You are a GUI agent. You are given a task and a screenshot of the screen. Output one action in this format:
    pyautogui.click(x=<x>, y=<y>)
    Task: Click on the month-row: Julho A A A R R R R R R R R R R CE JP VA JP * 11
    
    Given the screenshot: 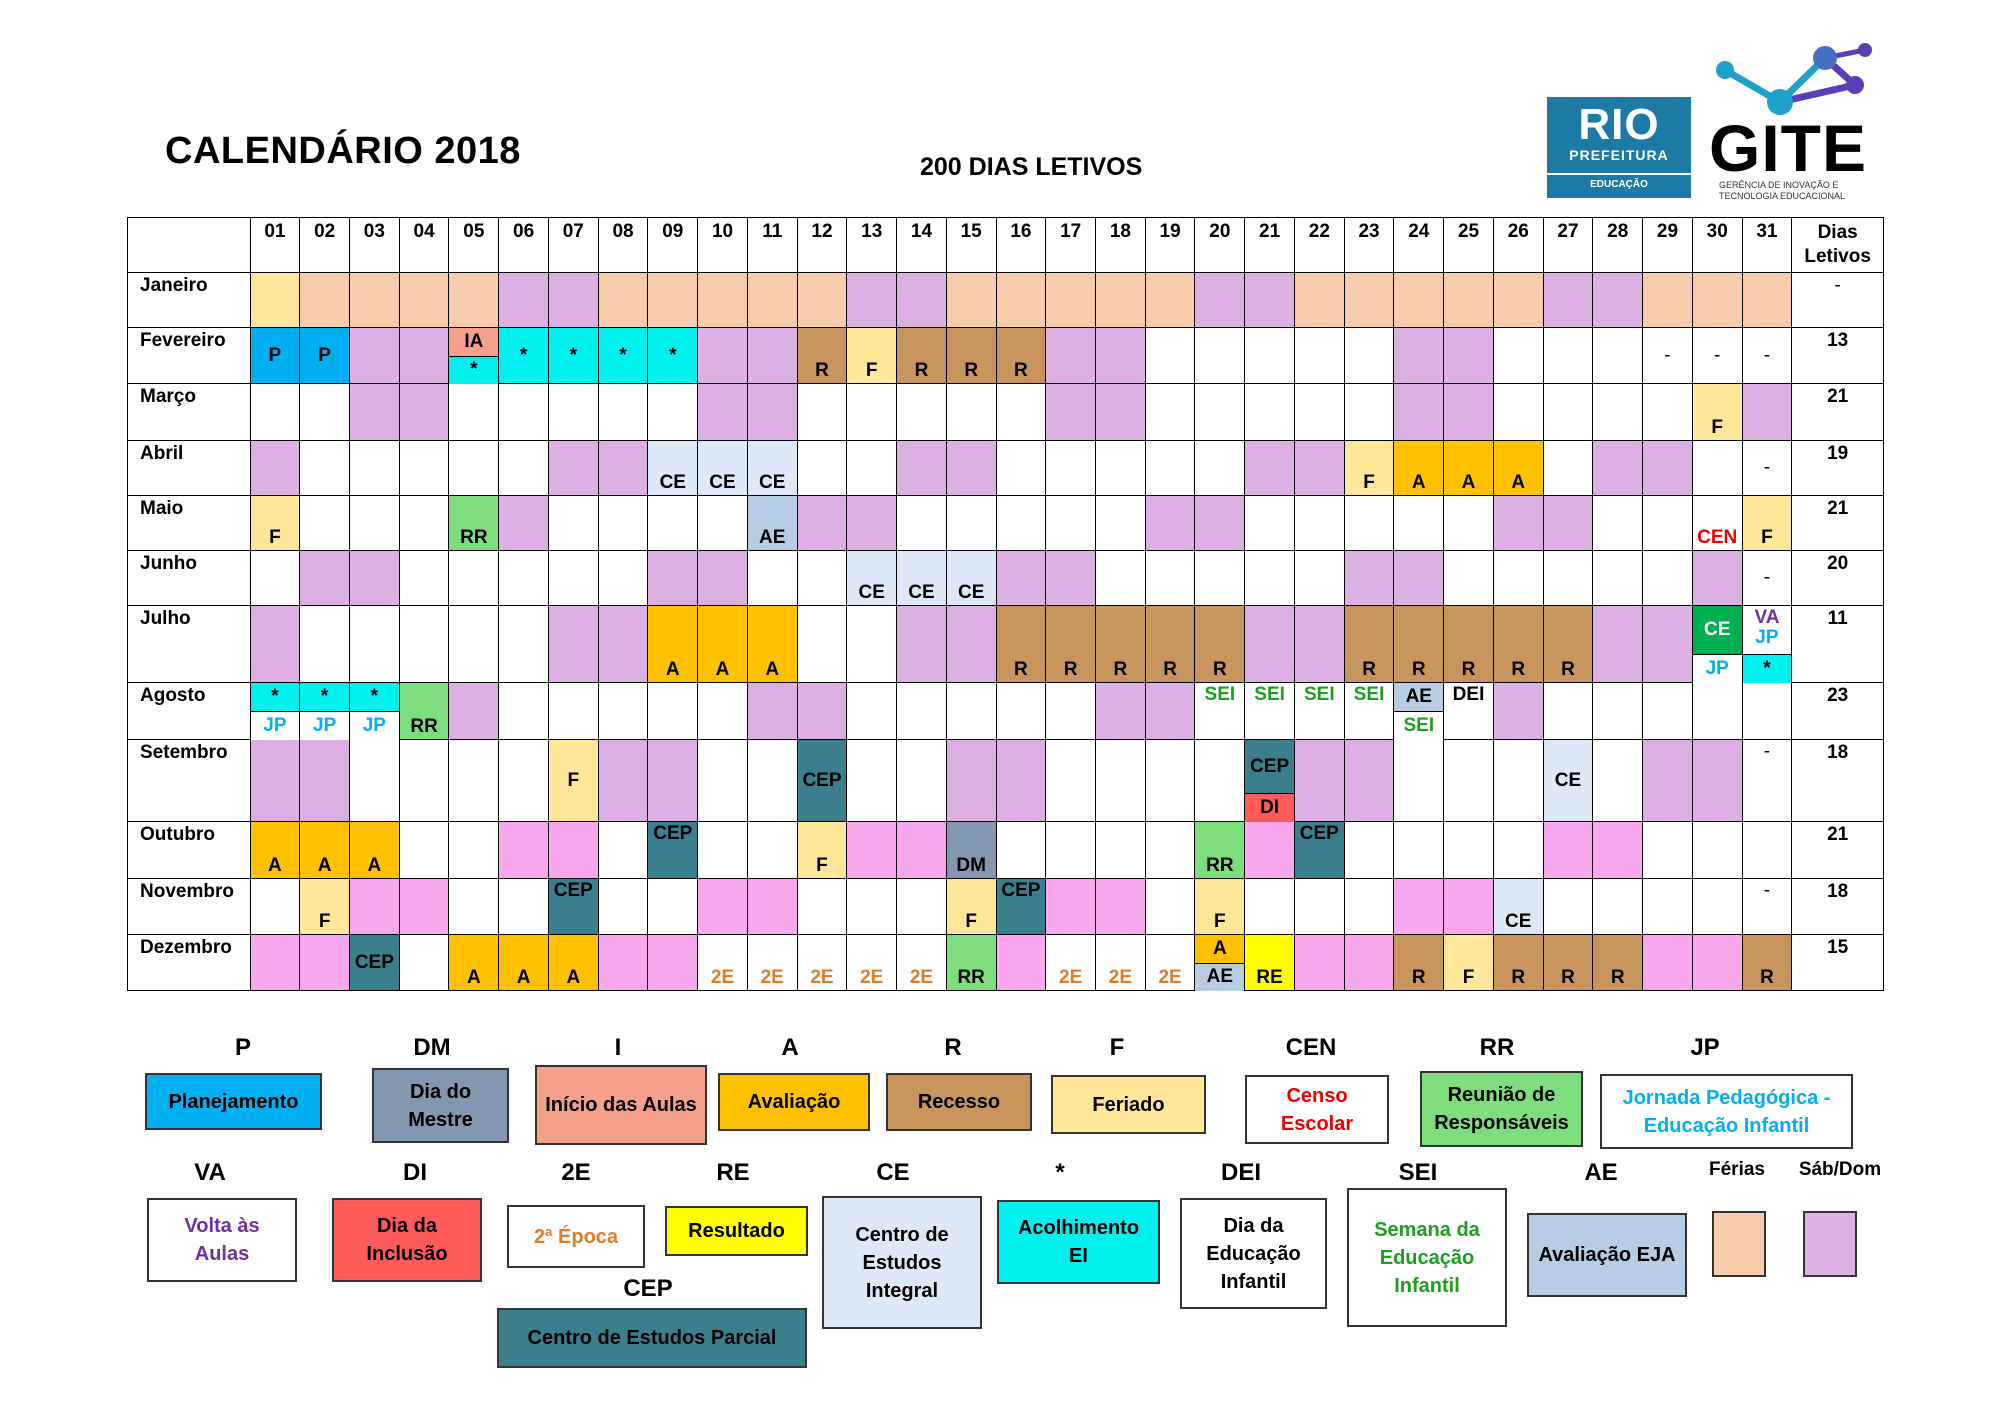 What is the action you would take?
    pyautogui.click(x=1005, y=644)
    